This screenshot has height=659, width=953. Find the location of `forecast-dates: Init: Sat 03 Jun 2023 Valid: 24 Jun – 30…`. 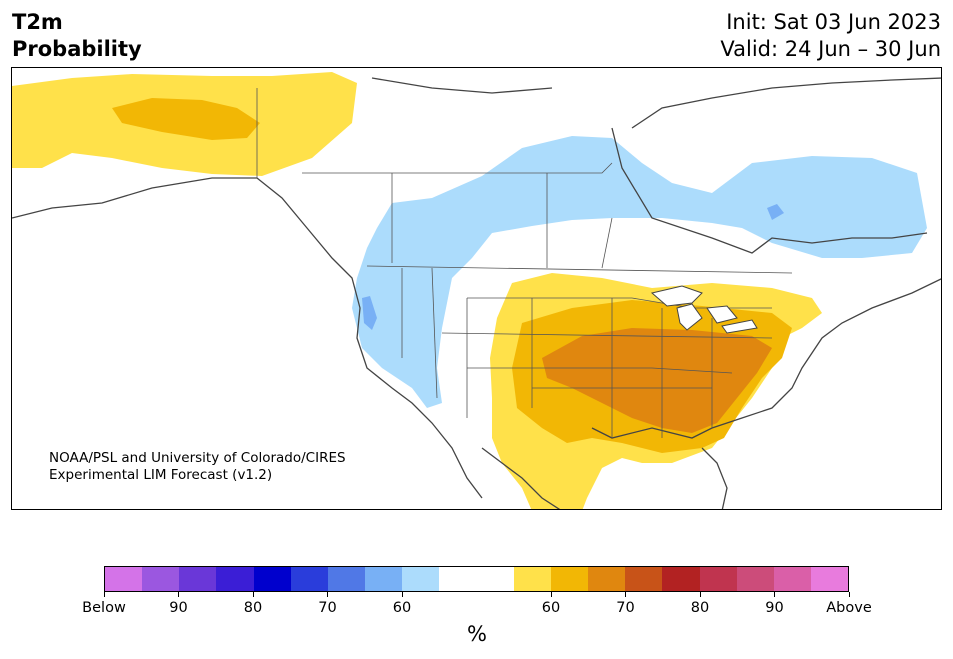

forecast-dates: Init: Sat 03 Jun 2023 Valid: 24 Jun – 30… is located at coordinates (830, 36).